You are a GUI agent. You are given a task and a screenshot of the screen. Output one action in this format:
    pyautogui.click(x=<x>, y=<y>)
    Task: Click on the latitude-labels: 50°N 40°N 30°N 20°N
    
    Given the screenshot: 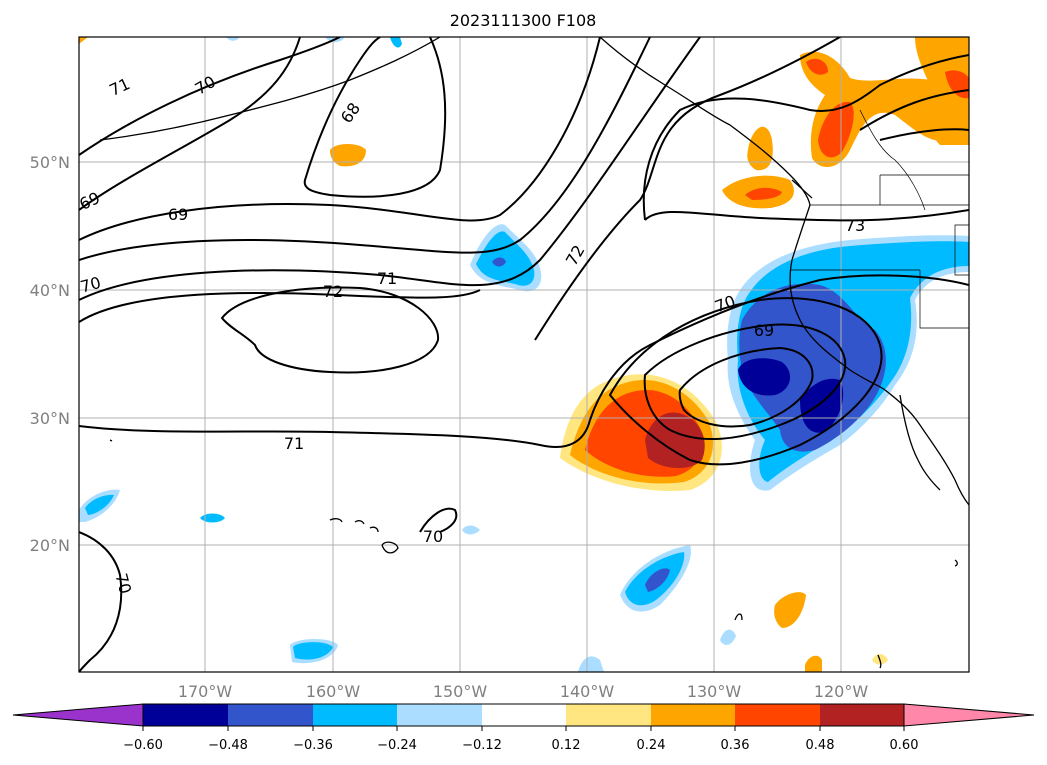 What is the action you would take?
    pyautogui.click(x=50, y=354)
    